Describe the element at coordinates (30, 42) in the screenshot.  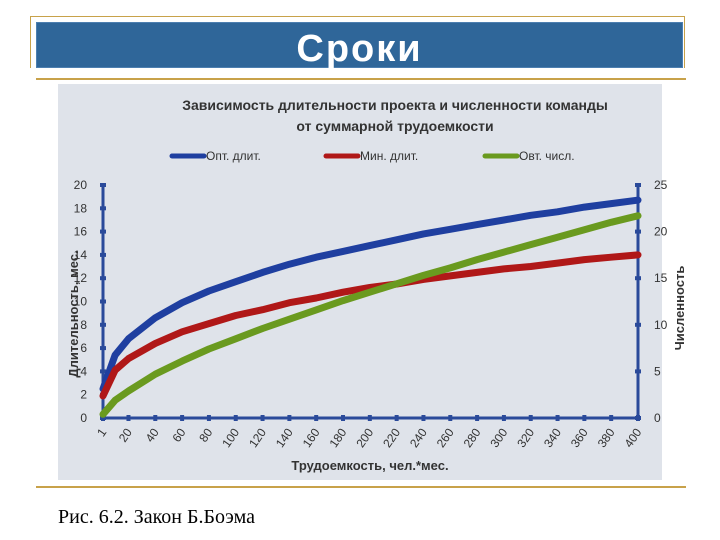
I see `slide-frame-left` at that location.